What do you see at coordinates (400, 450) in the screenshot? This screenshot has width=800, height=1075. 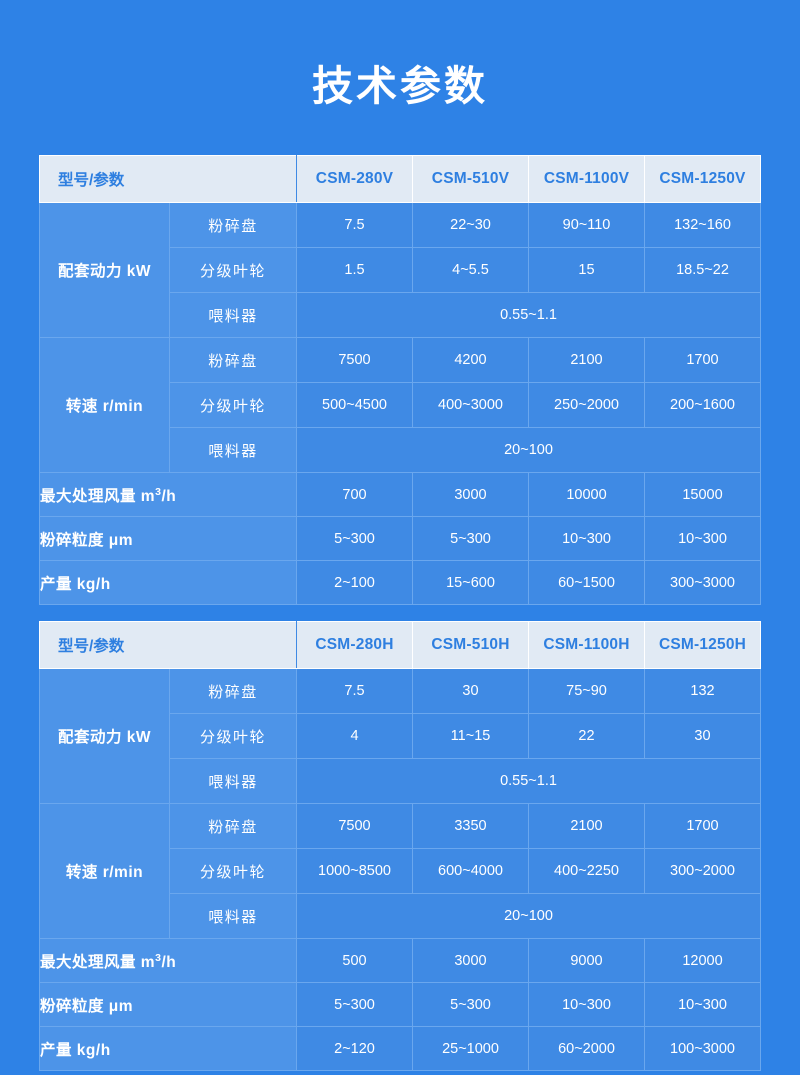 I see `table-row: 喂料器 20~100` at bounding box center [400, 450].